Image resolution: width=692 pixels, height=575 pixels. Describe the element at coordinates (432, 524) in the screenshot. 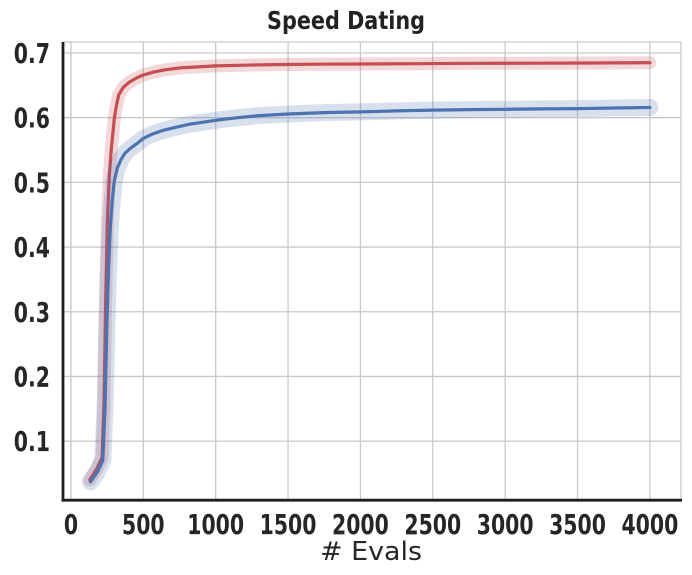

I see `x-tick-label: 2500` at that location.